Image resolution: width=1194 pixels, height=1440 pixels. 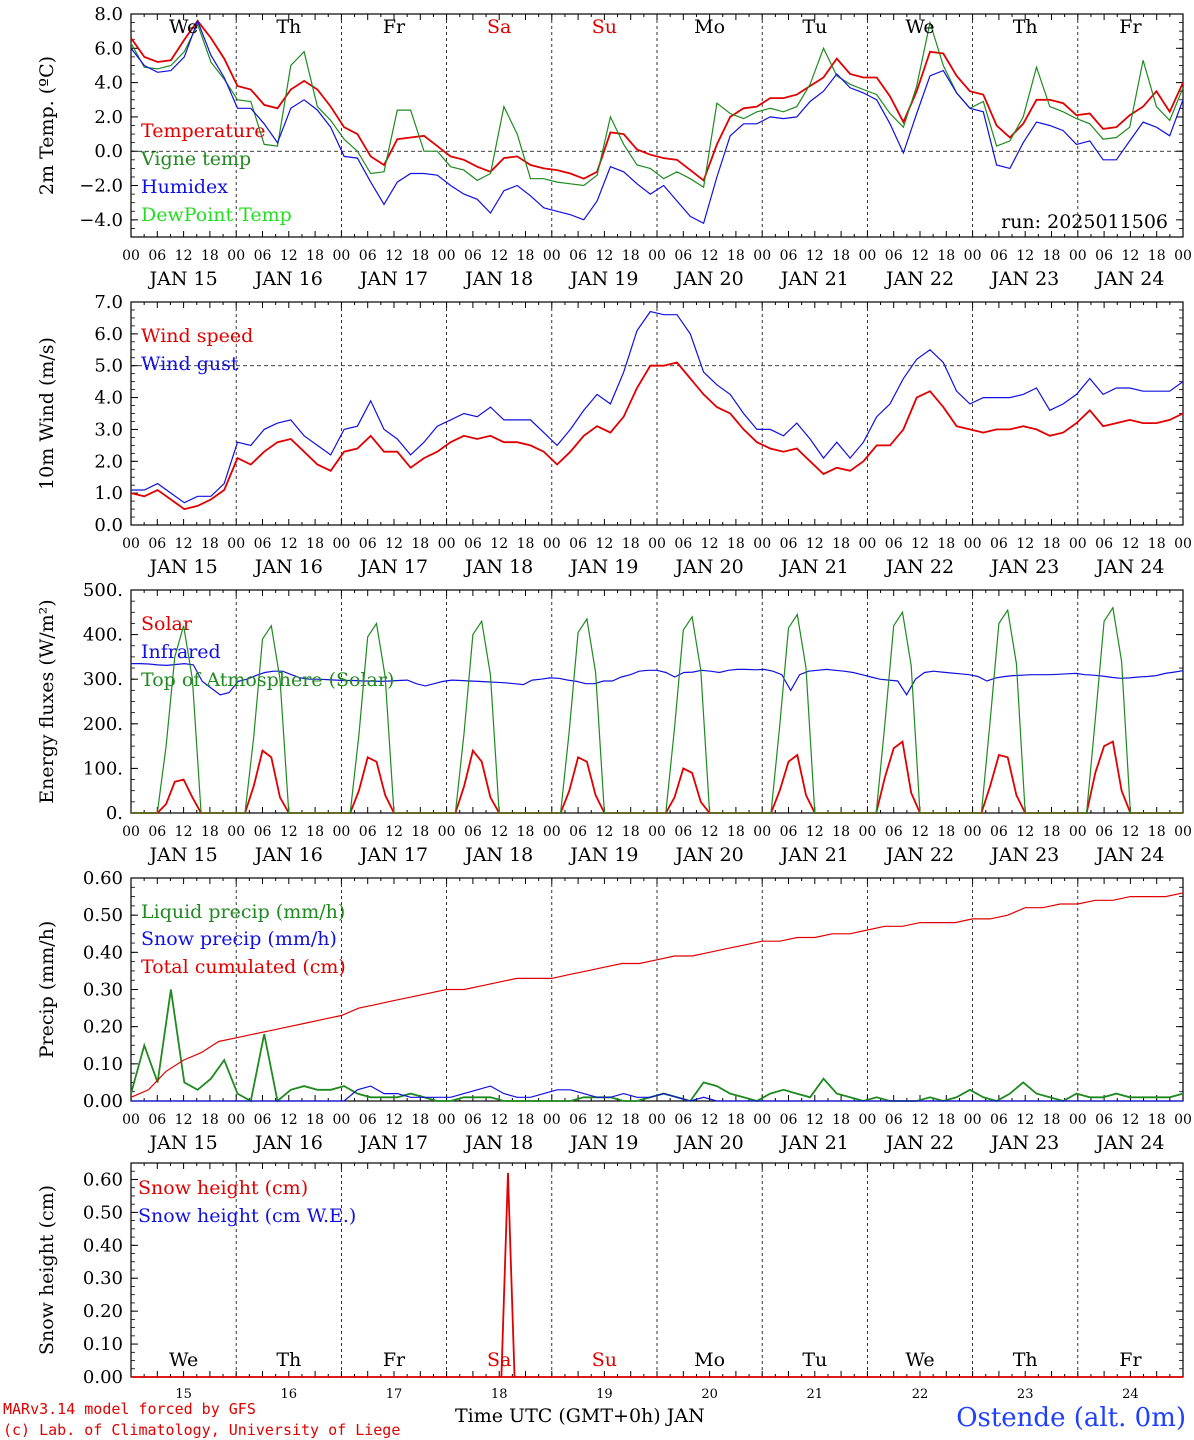 What do you see at coordinates (195, 159) in the screenshot?
I see `legend-entry: Vigne temp` at bounding box center [195, 159].